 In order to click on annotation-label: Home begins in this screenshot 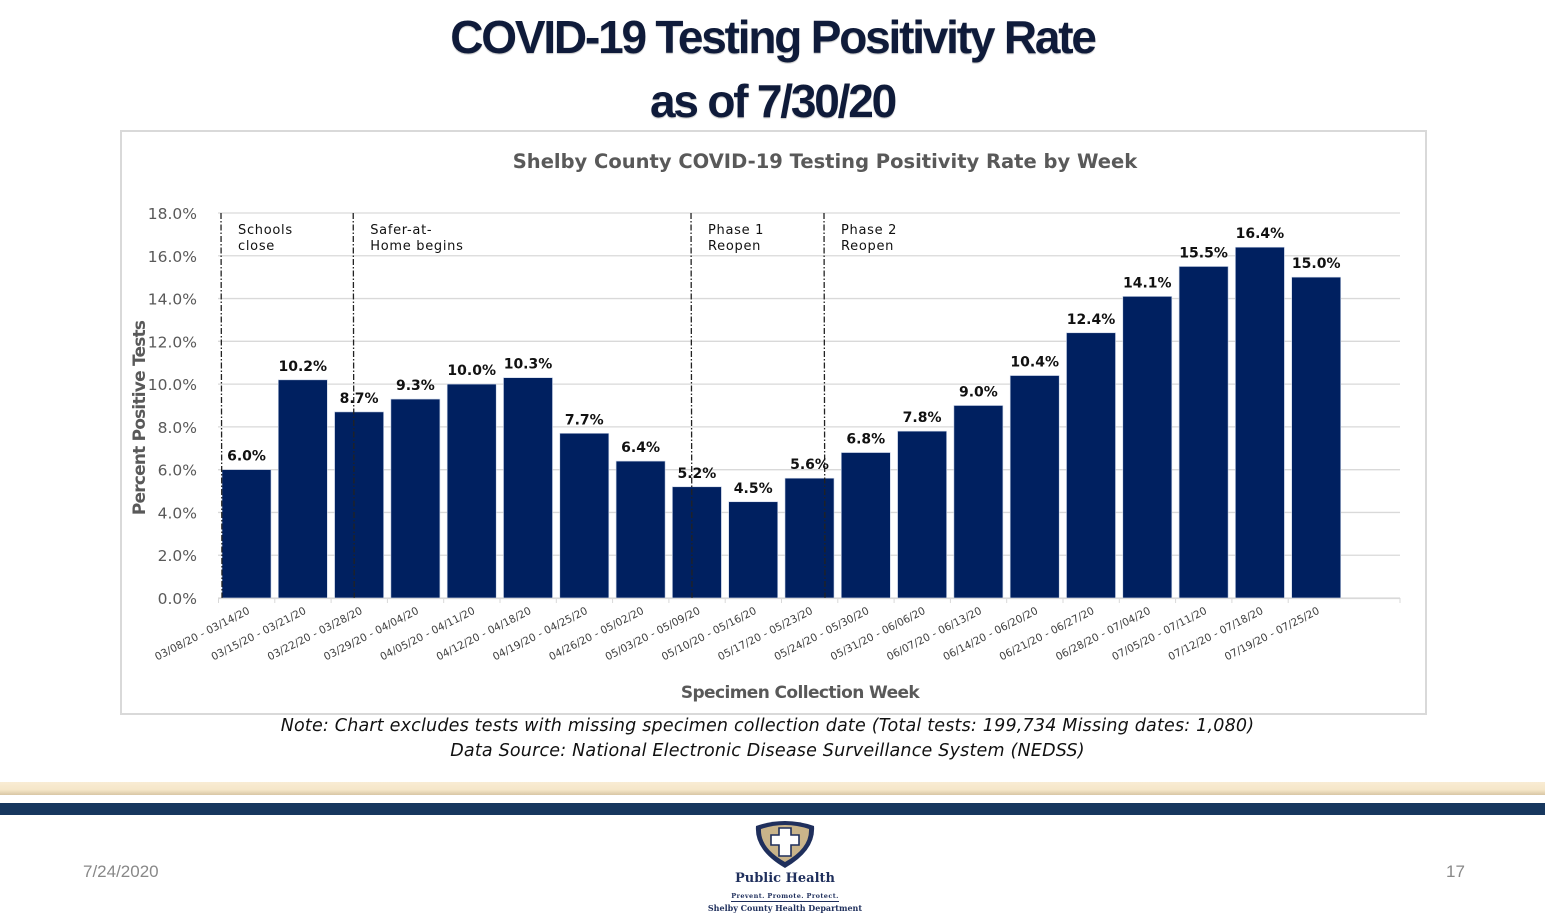, I will do `click(416, 246)`.